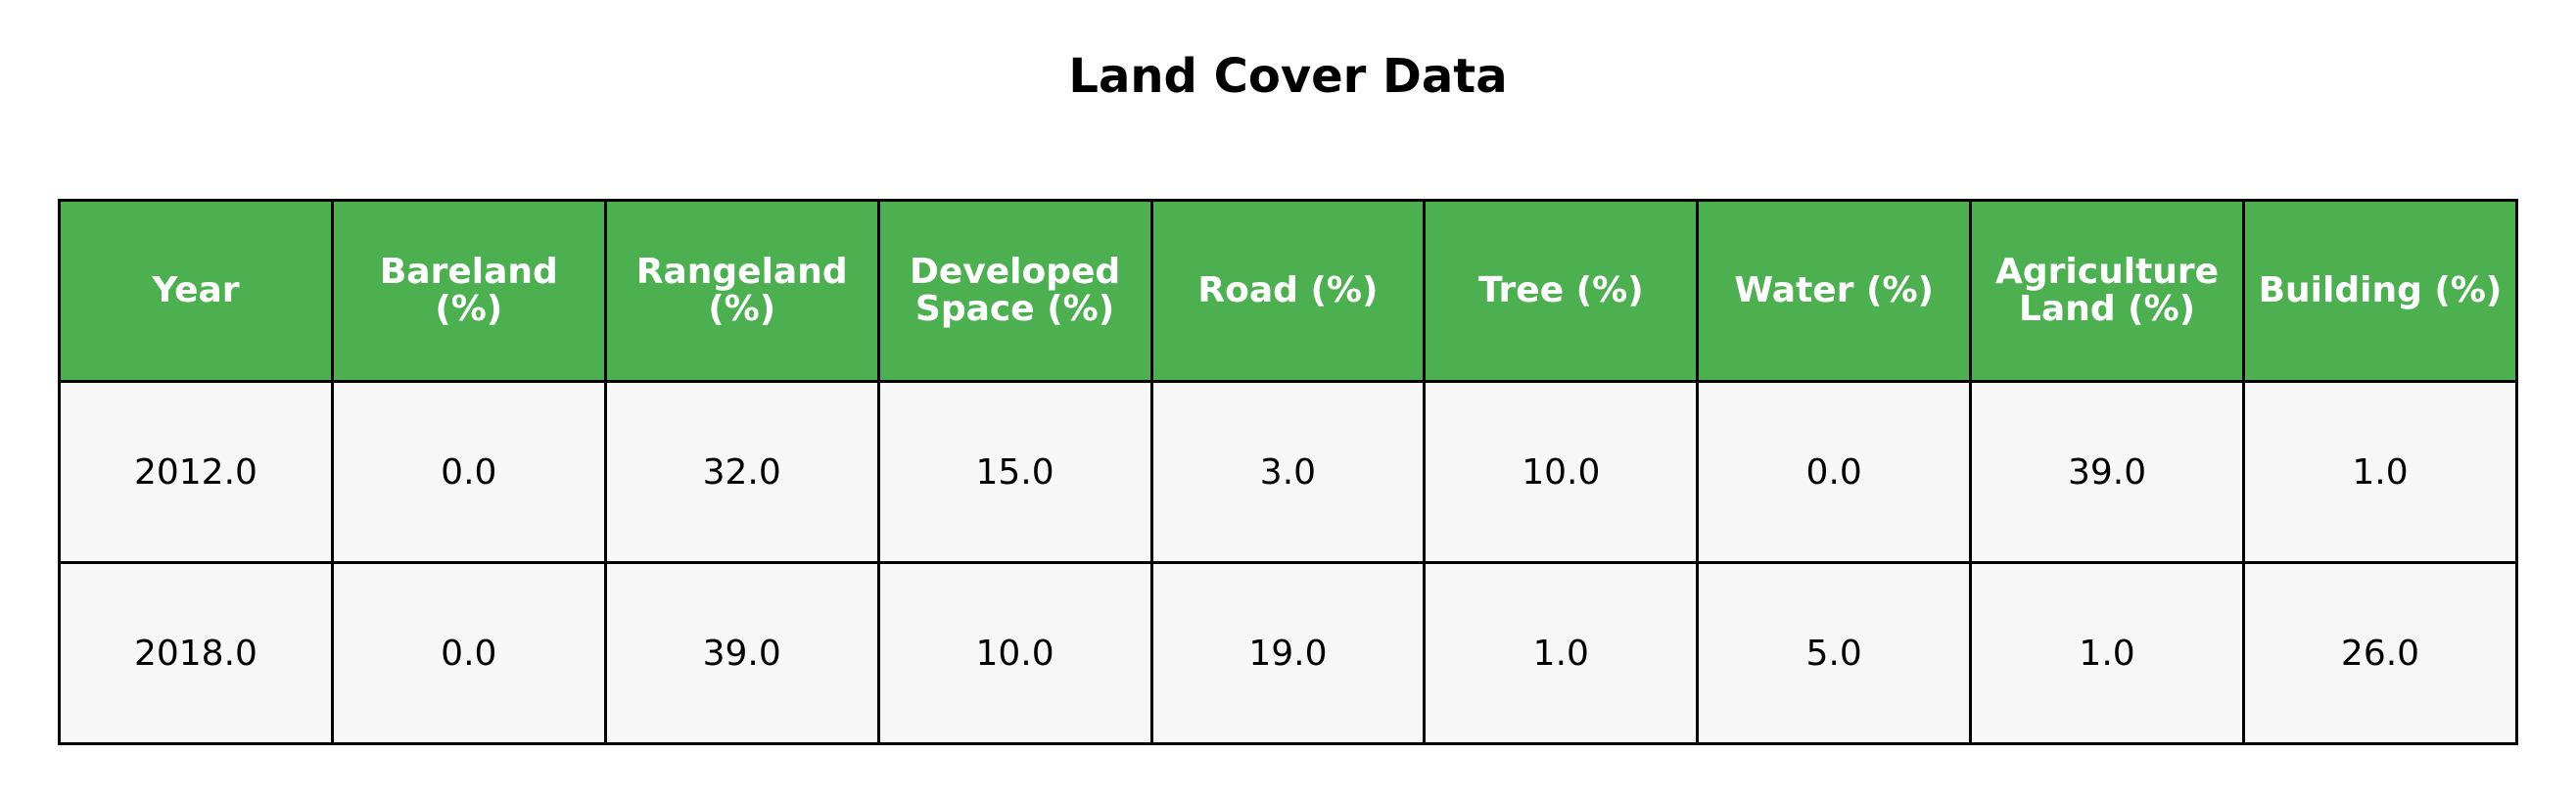  I want to click on table-cell: 3.0, so click(1288, 472).